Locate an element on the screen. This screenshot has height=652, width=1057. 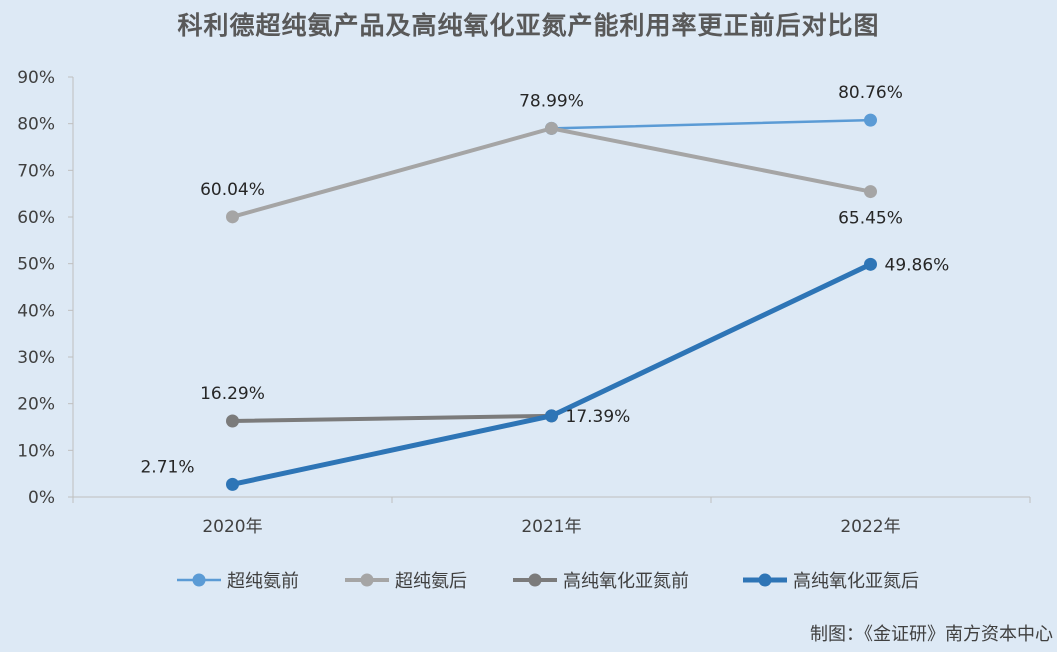
y-tick-label: 60% is located at coordinates (36, 218).